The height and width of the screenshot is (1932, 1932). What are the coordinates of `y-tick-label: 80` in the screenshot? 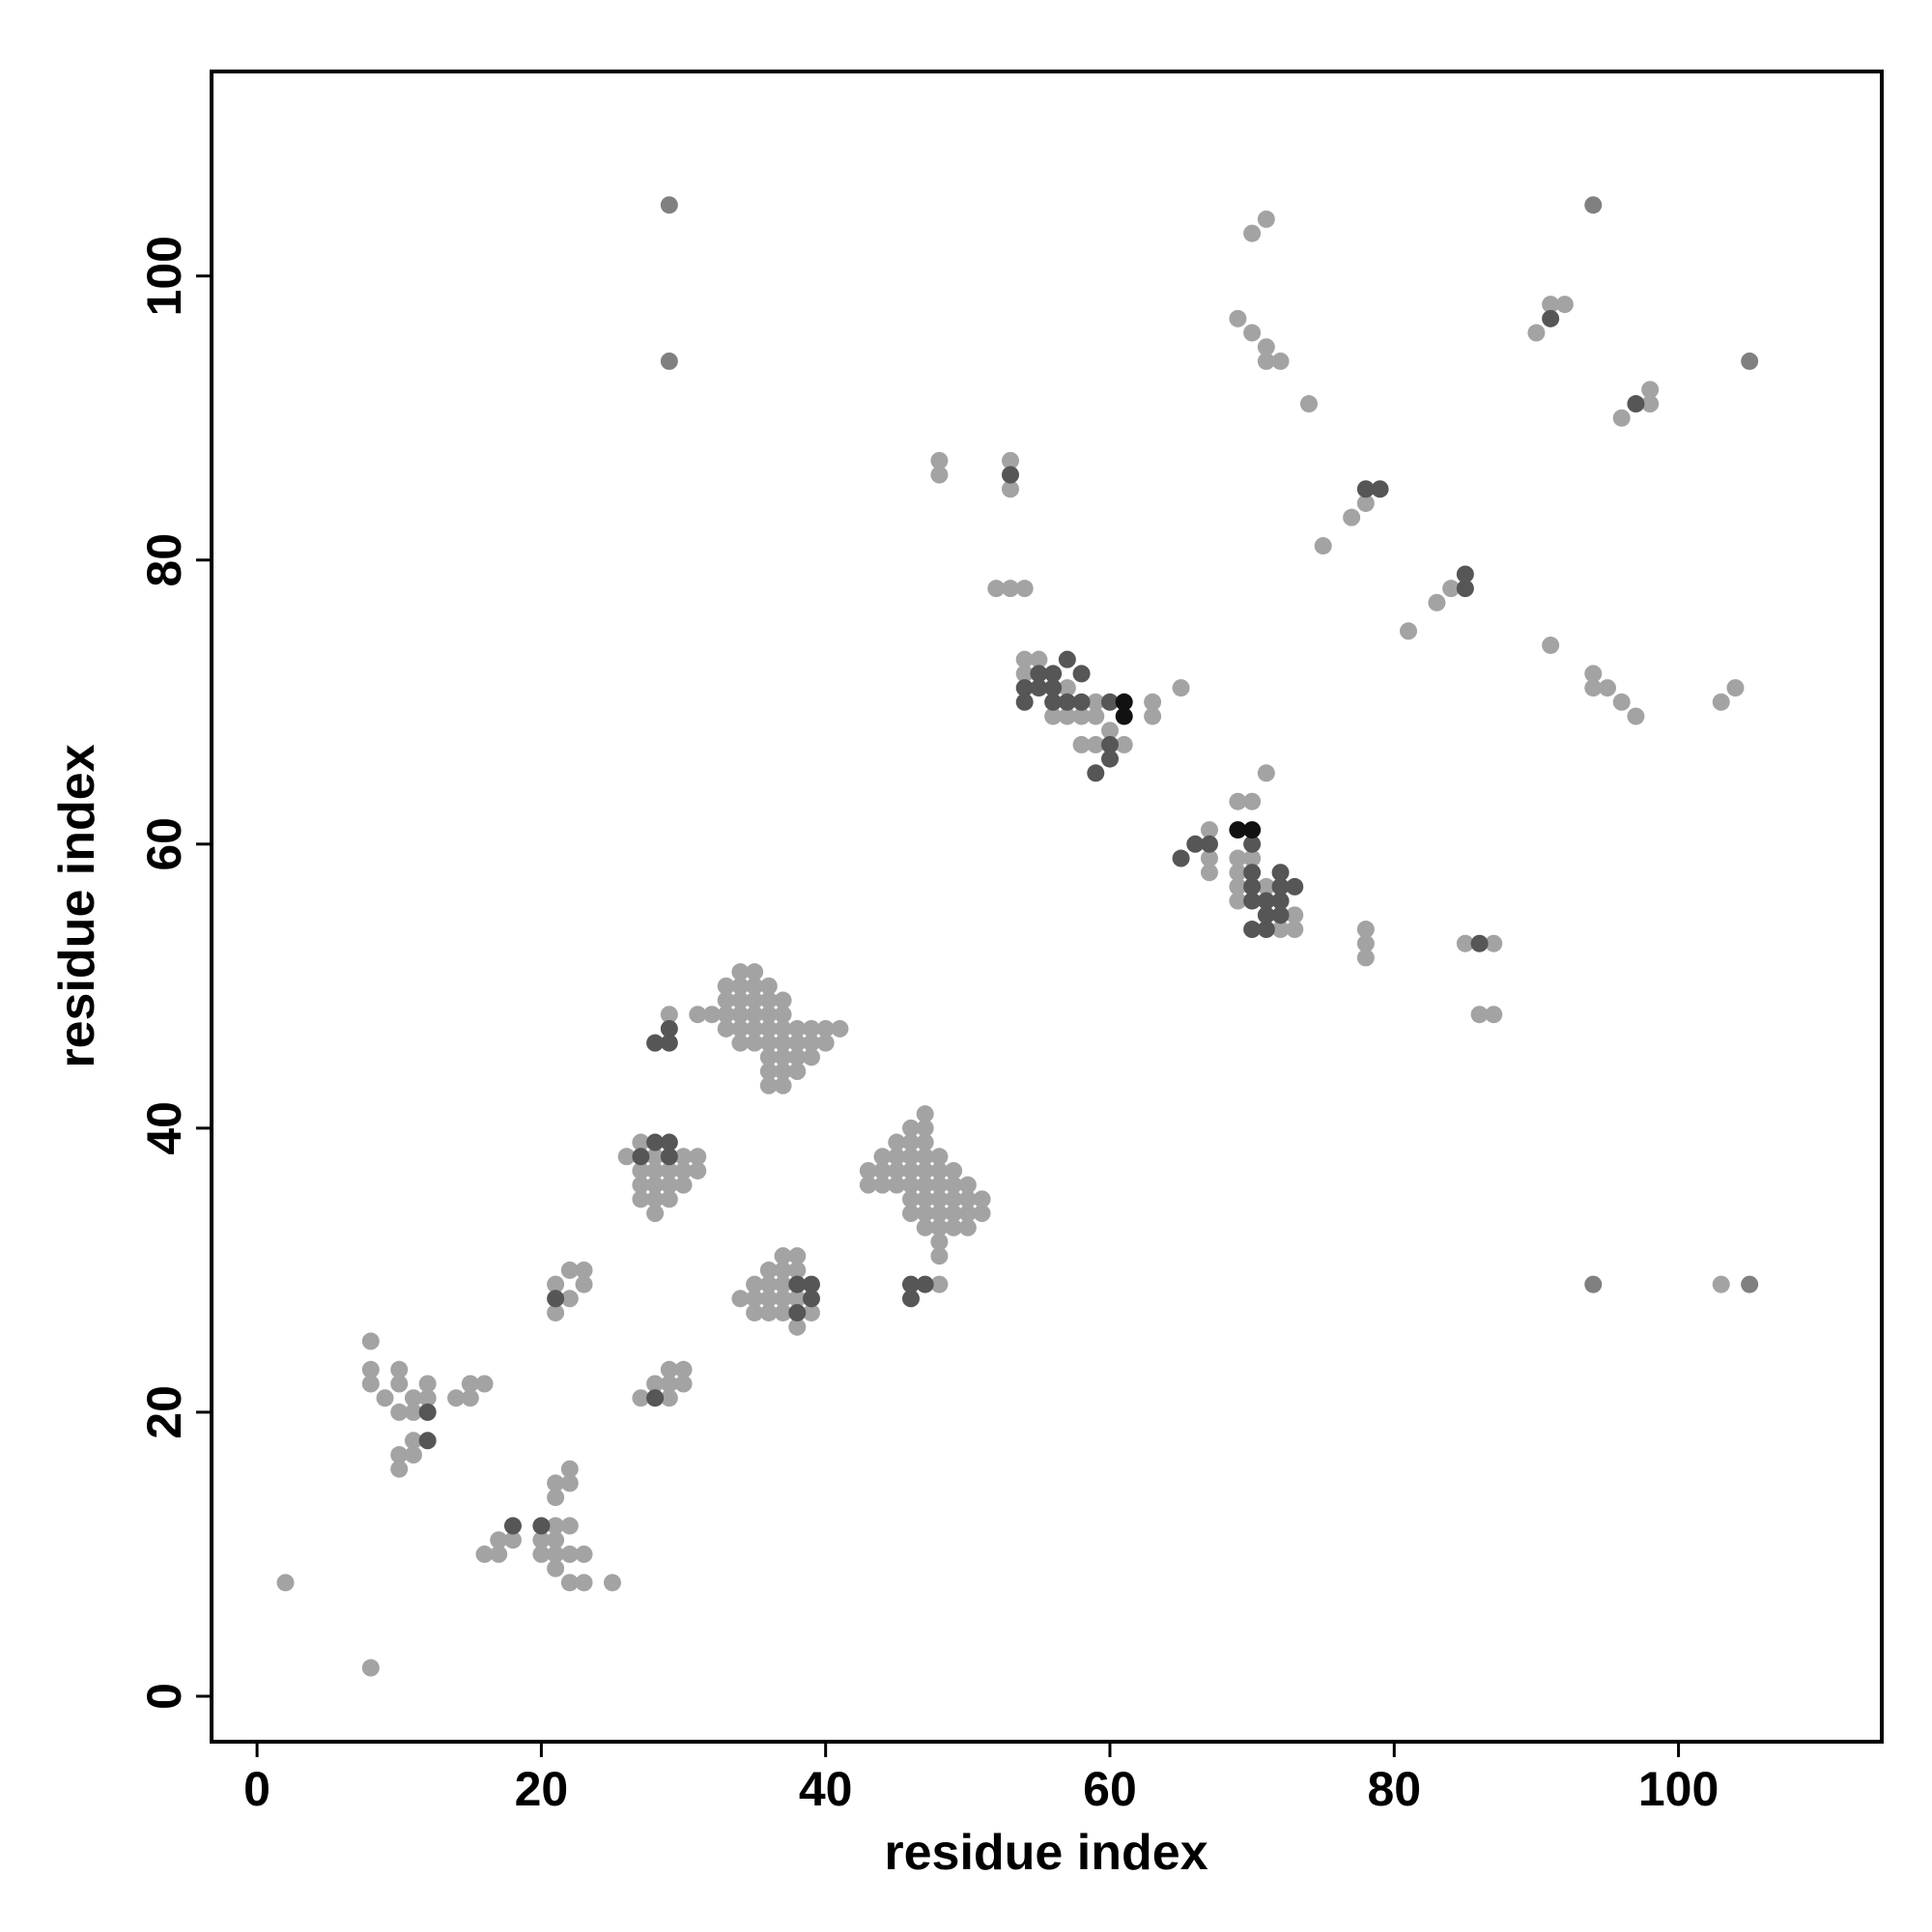 It's located at (164, 560).